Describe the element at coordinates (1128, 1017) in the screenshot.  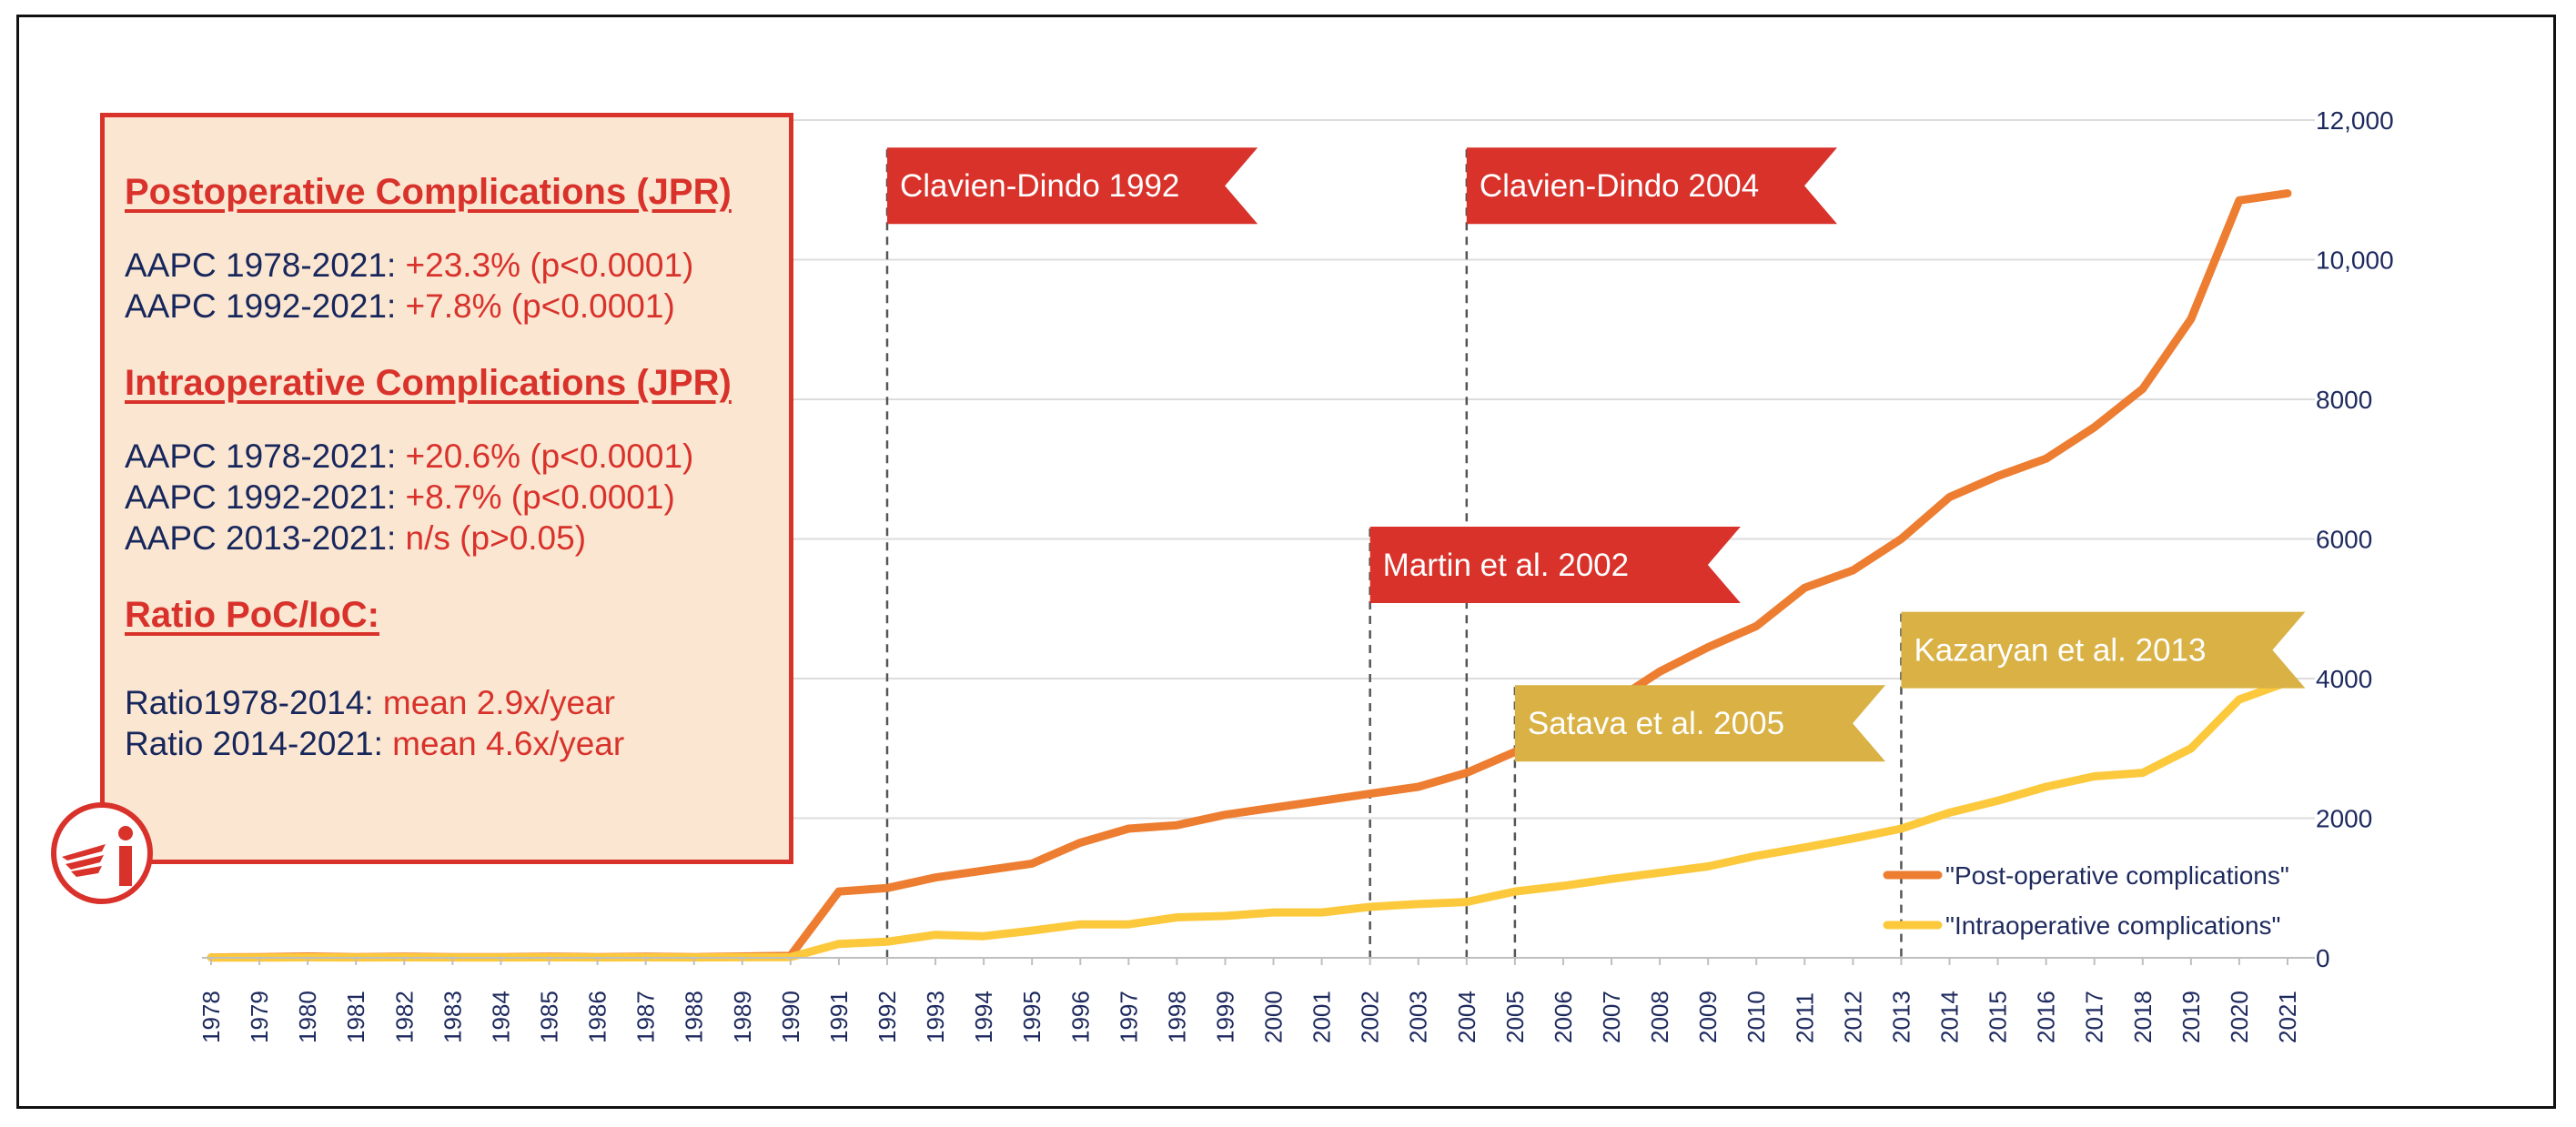
I see `x-tick-label: 1997` at that location.